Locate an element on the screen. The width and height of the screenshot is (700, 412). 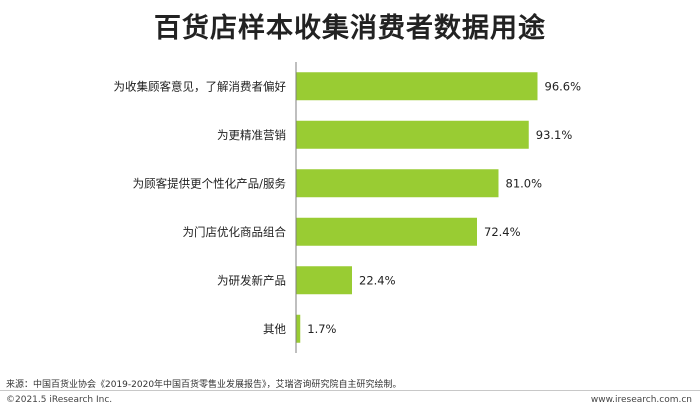
category-label-2: 为更精准营销 is located at coordinates (251, 135).